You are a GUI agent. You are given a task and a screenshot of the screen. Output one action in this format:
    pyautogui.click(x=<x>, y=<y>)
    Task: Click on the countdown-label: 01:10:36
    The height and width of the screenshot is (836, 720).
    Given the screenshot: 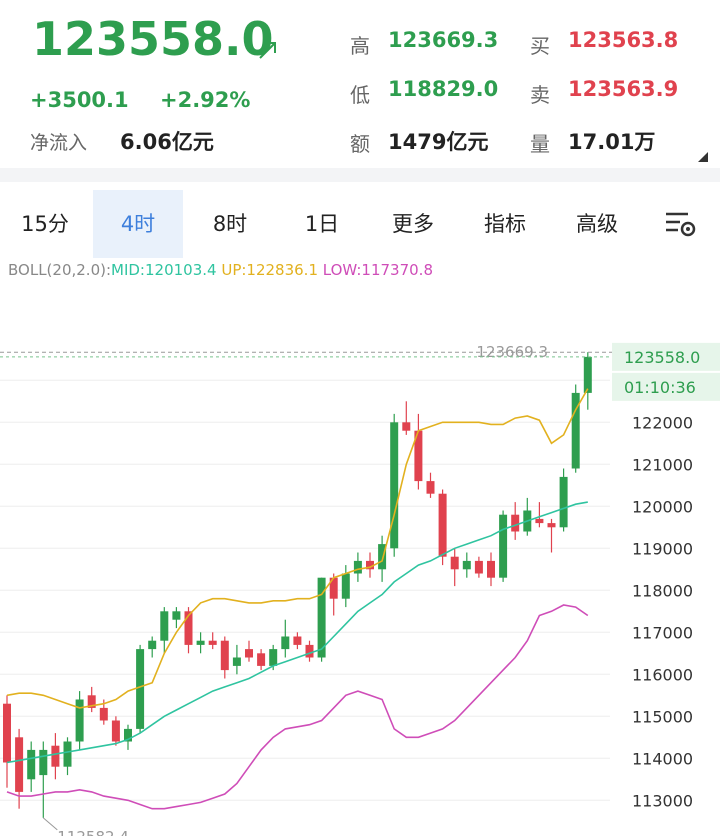 What is the action you would take?
    pyautogui.click(x=660, y=387)
    